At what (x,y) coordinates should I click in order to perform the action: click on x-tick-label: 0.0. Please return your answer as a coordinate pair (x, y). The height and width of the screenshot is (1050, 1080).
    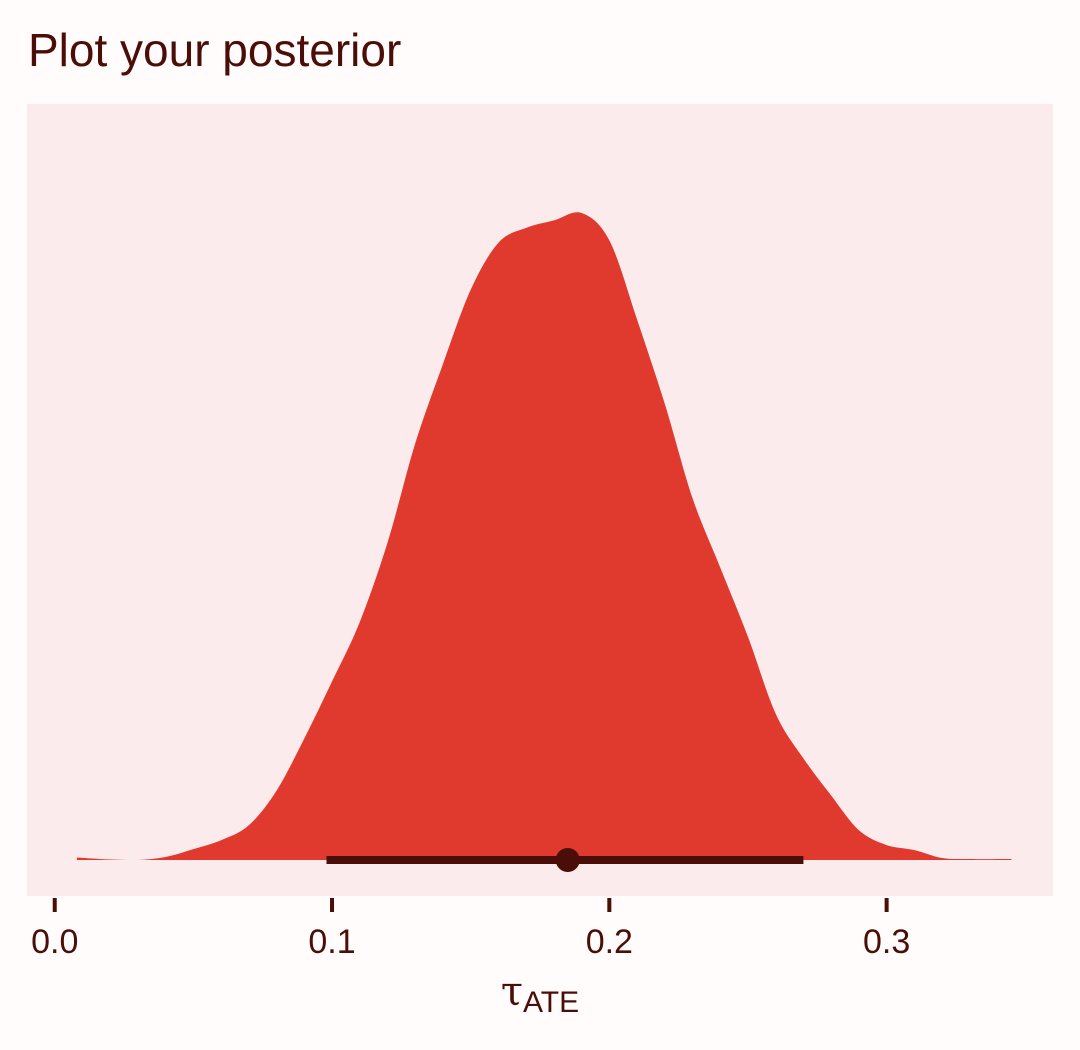
    Looking at the image, I should click on (54, 942).